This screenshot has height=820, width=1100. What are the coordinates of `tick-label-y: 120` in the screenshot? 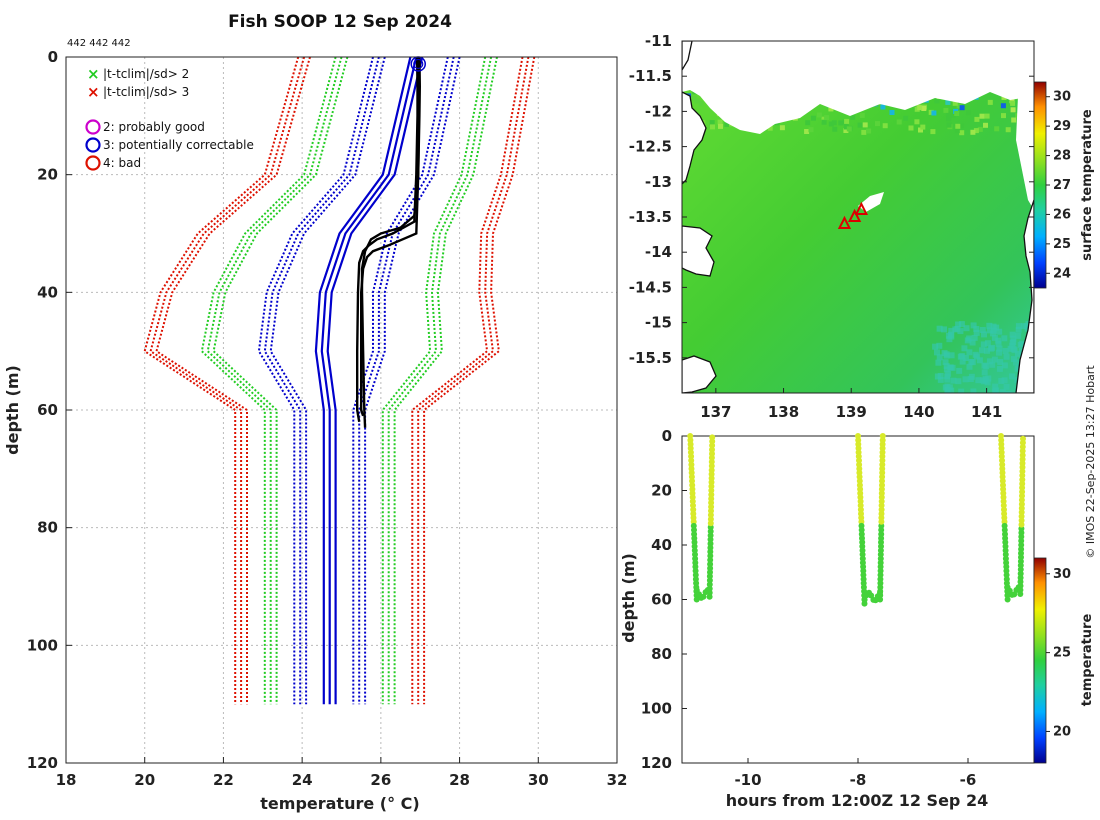 It's located at (42, 763).